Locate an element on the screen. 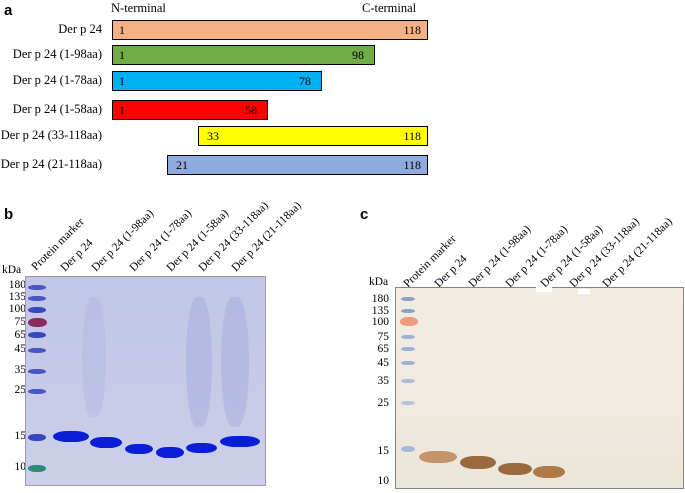 The height and width of the screenshot is (493, 685). construct-label-full: Der p 24 is located at coordinates (80, 29).